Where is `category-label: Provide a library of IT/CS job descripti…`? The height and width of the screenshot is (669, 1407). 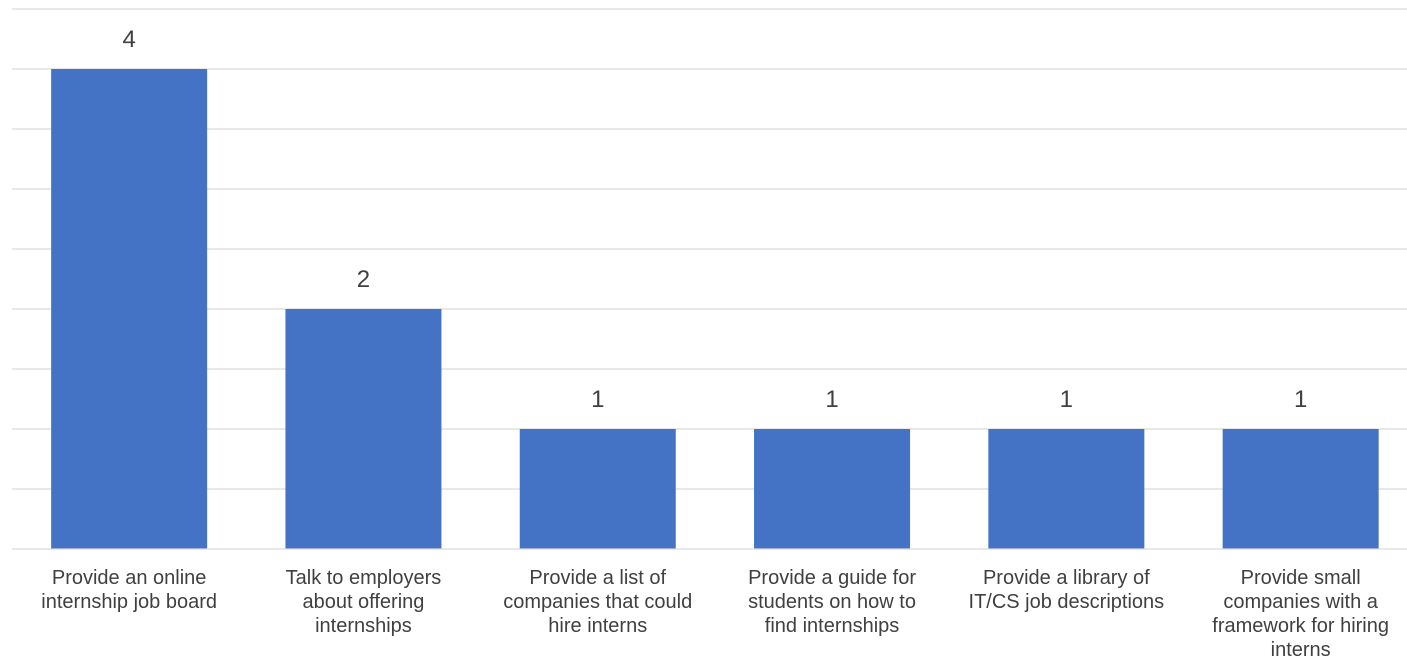
category-label: Provide a library of IT/CS job descripti… is located at coordinates (1066, 590).